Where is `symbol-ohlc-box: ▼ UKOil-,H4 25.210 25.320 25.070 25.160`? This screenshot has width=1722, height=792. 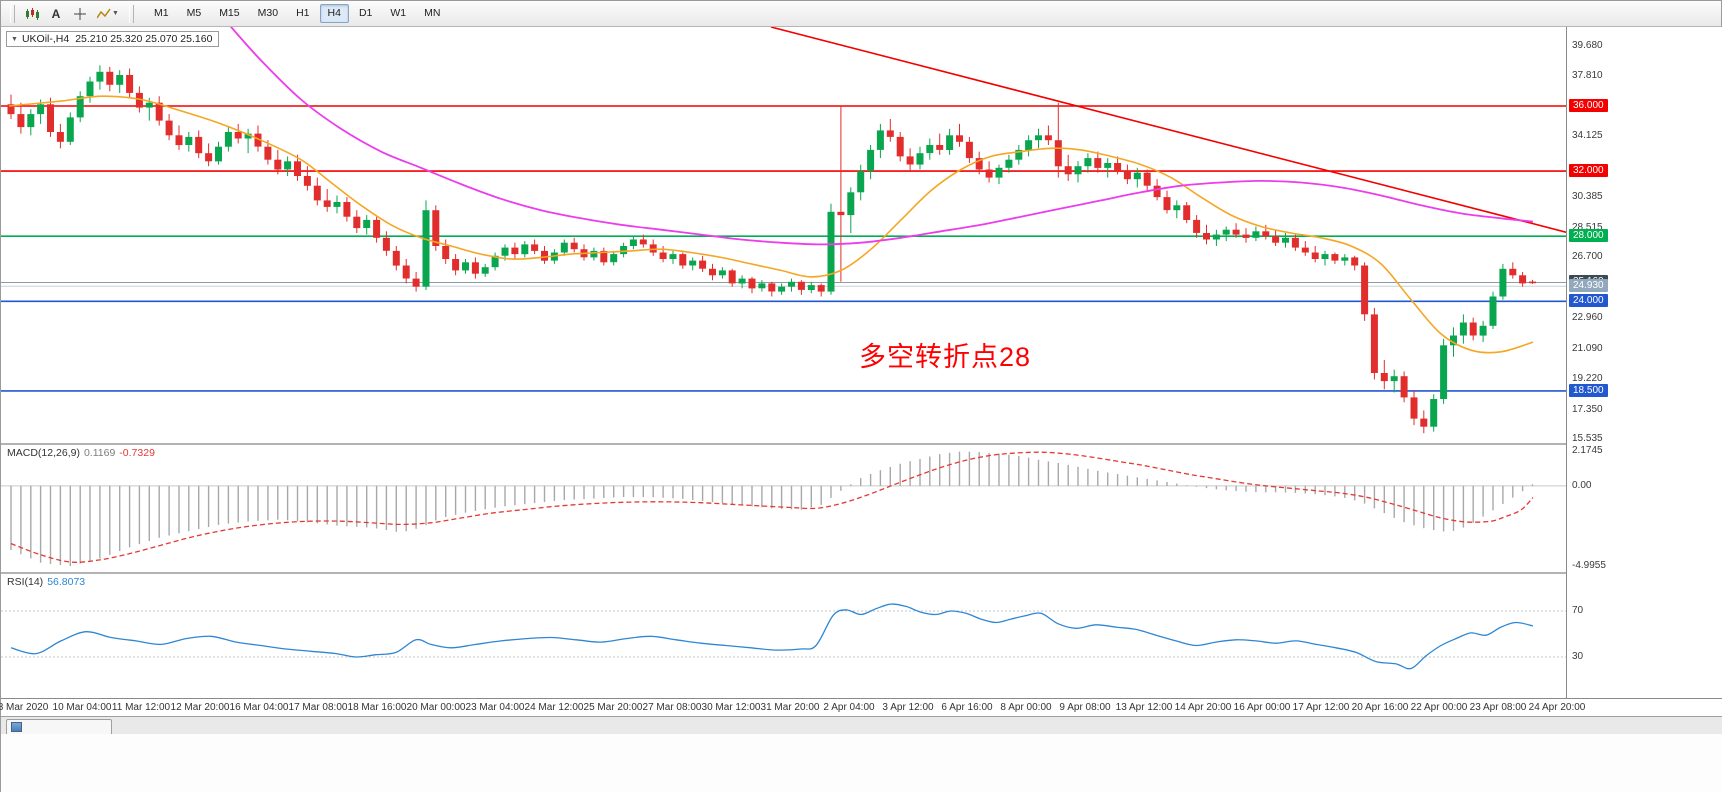 symbol-ohlc-box: ▼ UKOil-,H4 25.210 25.320 25.070 25.160 is located at coordinates (113, 39).